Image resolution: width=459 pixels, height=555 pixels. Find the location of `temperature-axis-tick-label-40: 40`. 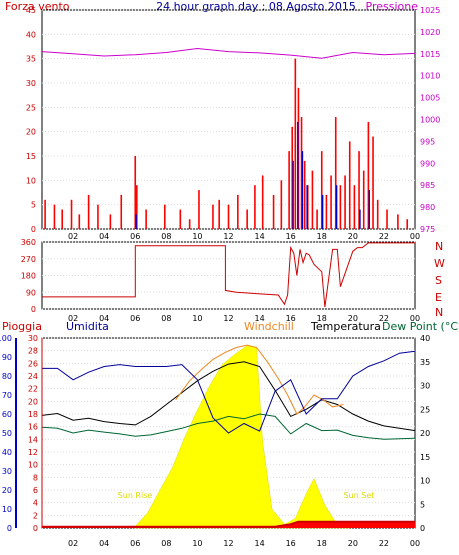

temperature-axis-tick-label-40: 40 is located at coordinates (425, 338).